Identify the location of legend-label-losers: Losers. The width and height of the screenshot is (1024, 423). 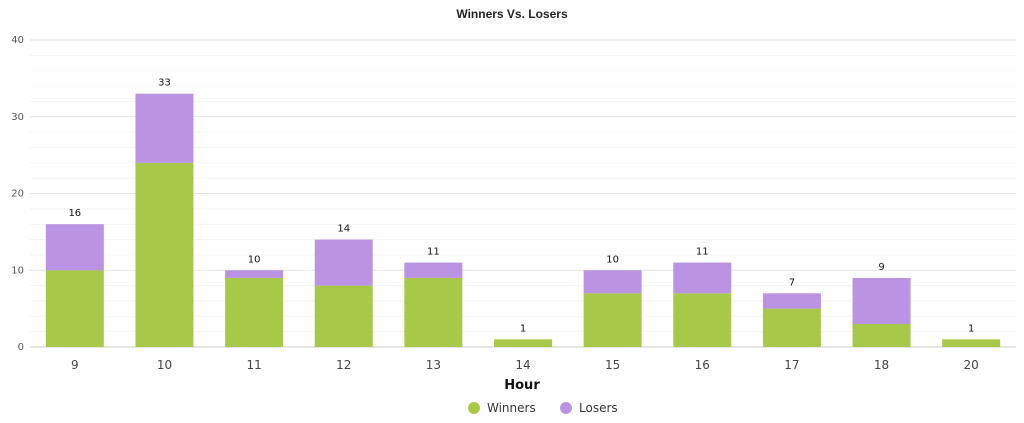
(598, 408).